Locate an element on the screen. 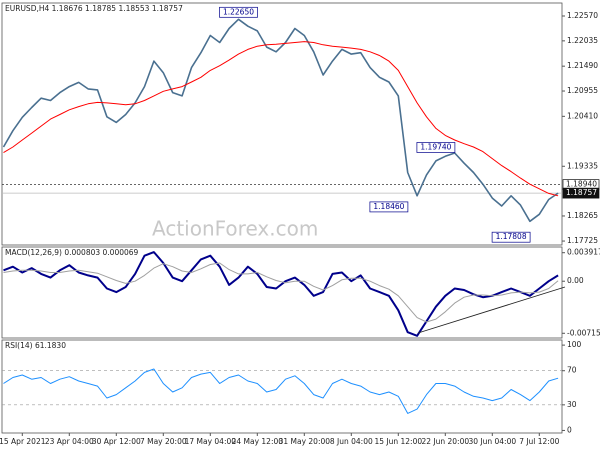 The image size is (600, 450). x-tick-label: 22 Jun 20:00 is located at coordinates (445, 441).